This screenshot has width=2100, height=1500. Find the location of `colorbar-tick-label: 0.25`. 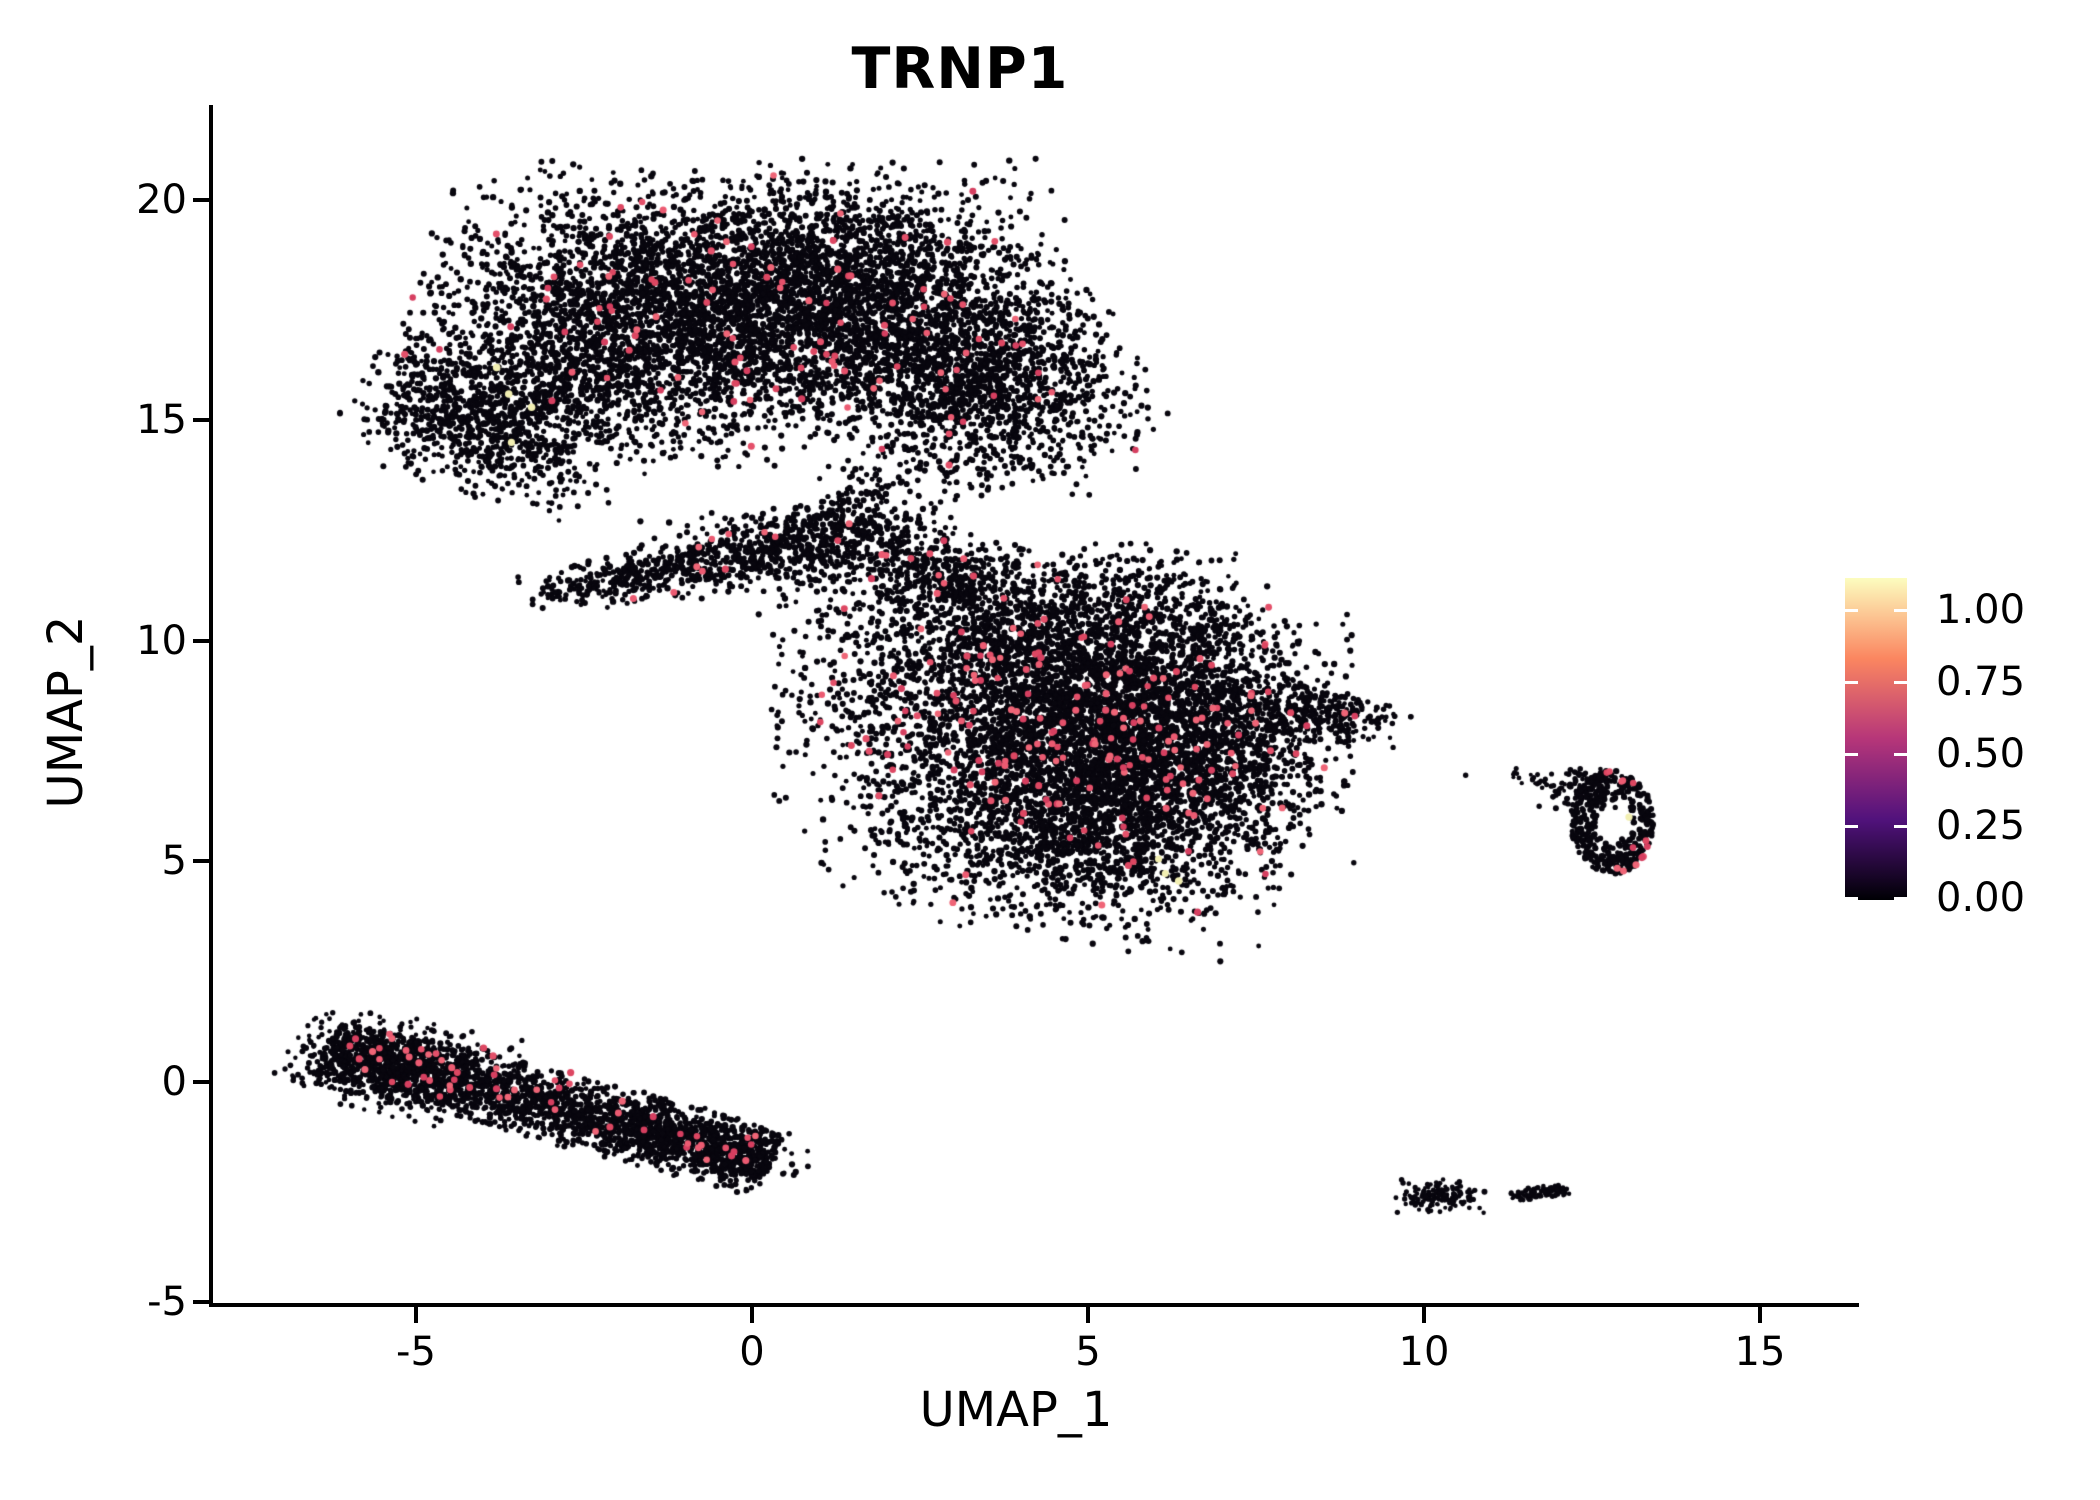

colorbar-tick-label: 0.25 is located at coordinates (1981, 826).